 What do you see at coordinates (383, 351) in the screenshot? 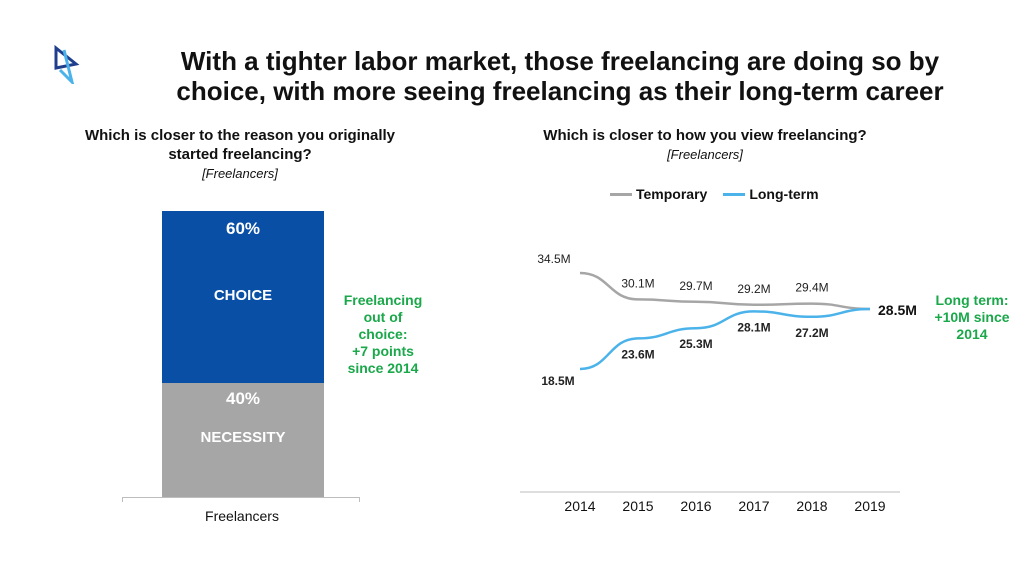
I see `left-callout-line: +7 points` at bounding box center [383, 351].